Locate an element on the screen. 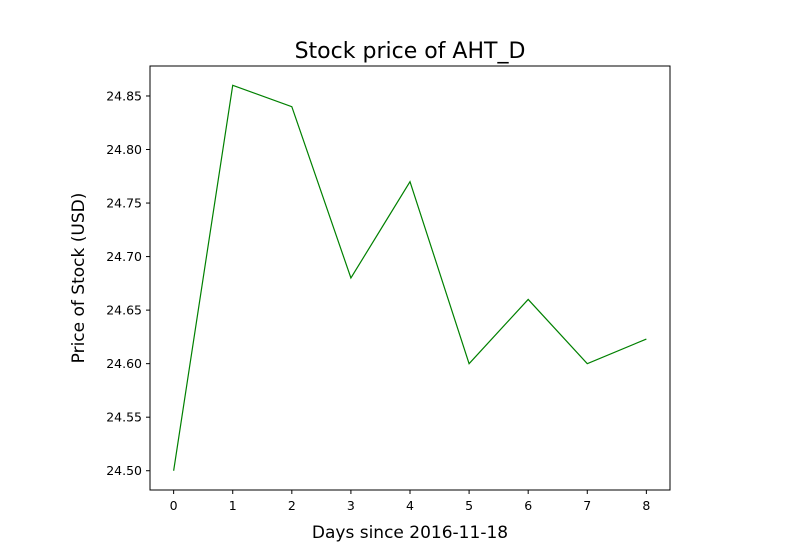 This screenshot has height=550, width=800. y-tick-label: 24.60 is located at coordinates (124, 363).